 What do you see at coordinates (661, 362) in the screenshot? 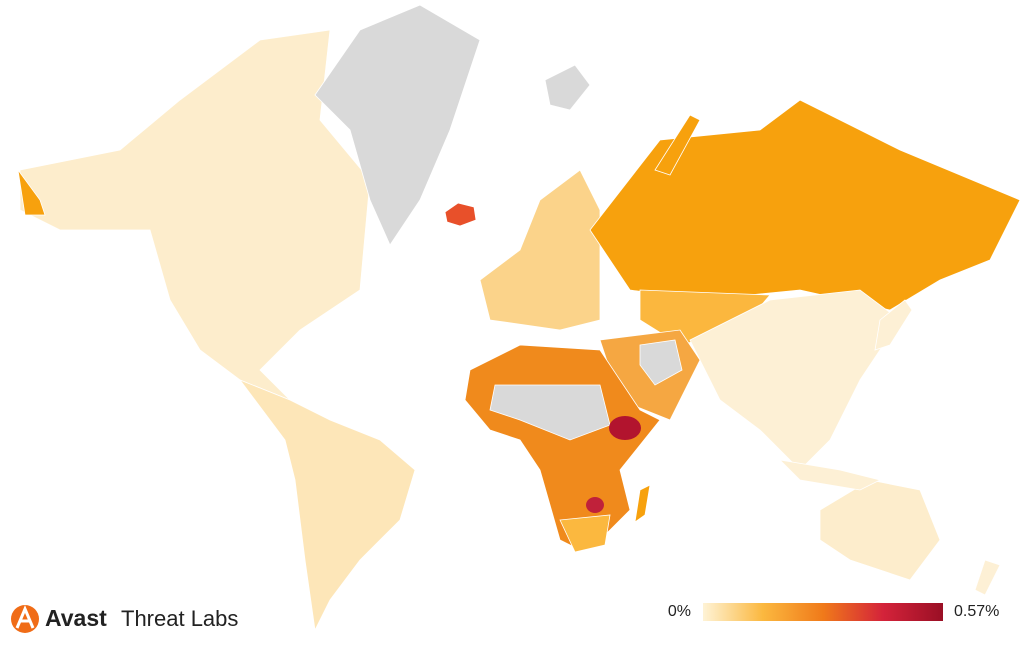
I see `iran` at bounding box center [661, 362].